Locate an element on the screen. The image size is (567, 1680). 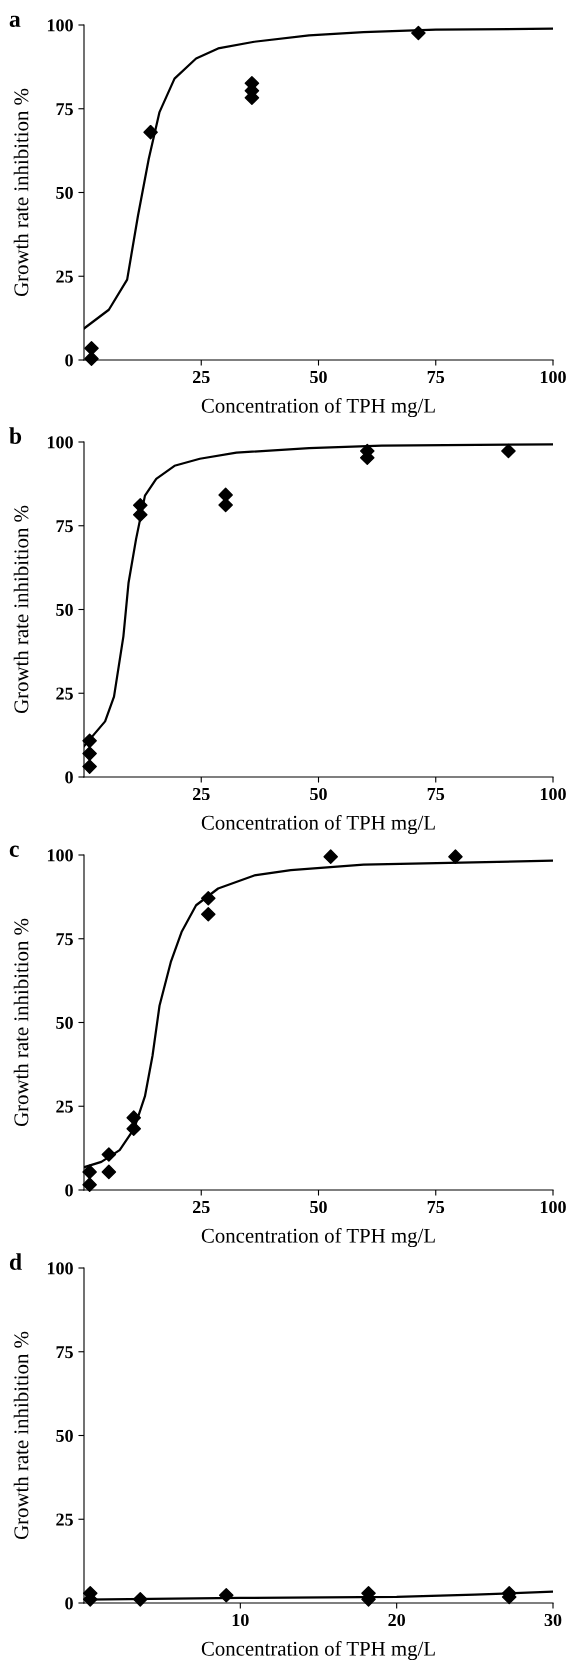
chart-title: b is located at coordinates (15, 435).